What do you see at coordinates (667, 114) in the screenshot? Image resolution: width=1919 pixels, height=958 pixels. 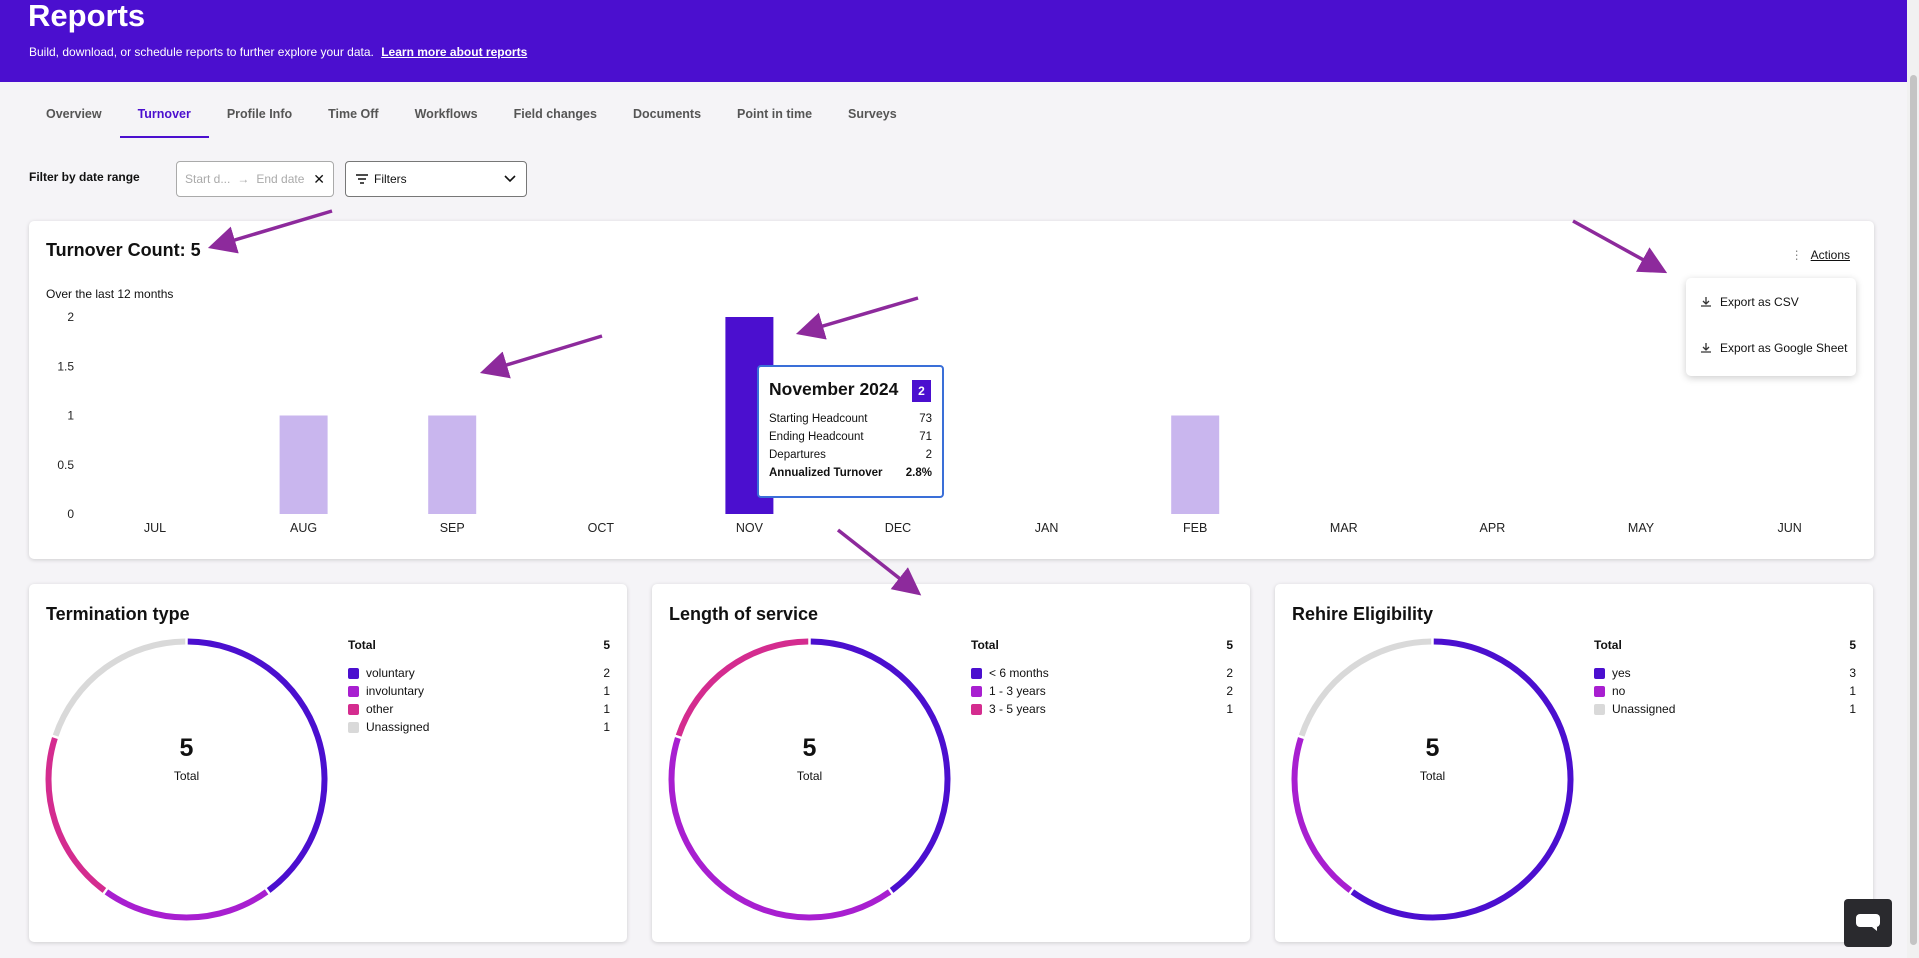 I see `tab-documents: Documents` at bounding box center [667, 114].